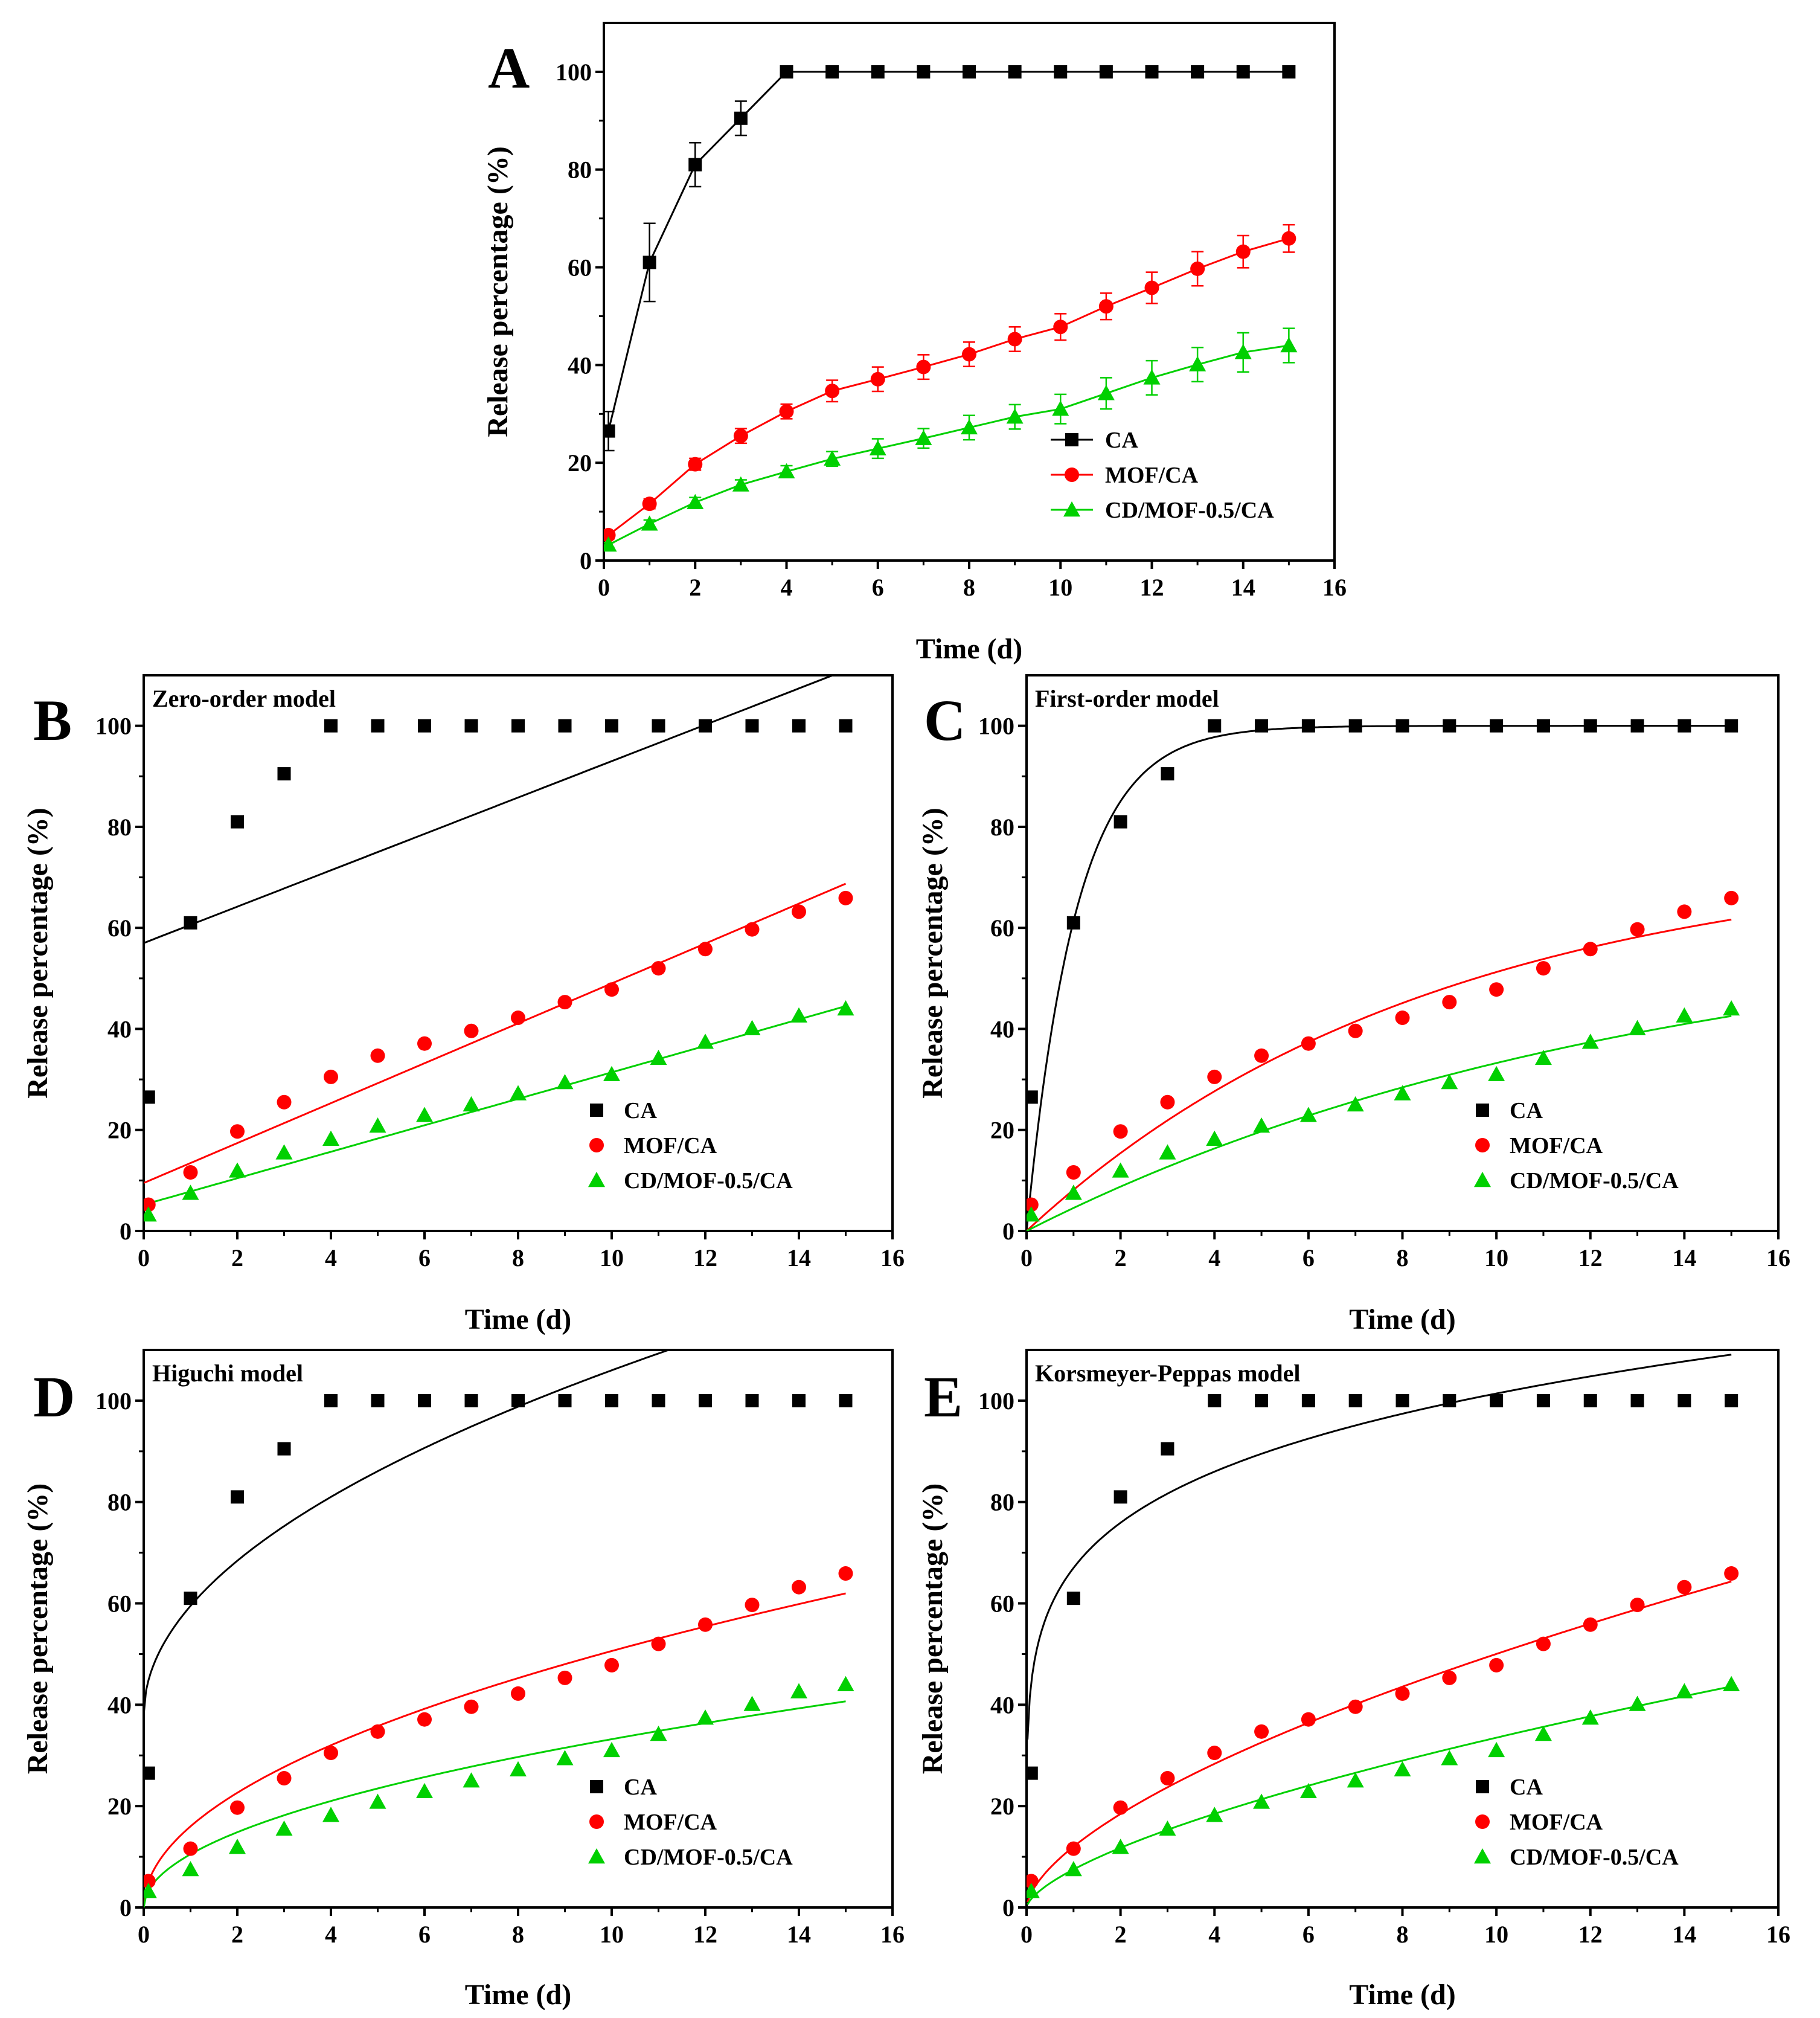 Image resolution: width=1820 pixels, height=2018 pixels. I want to click on panel-b-ytick-label: 0, so click(126, 1231).